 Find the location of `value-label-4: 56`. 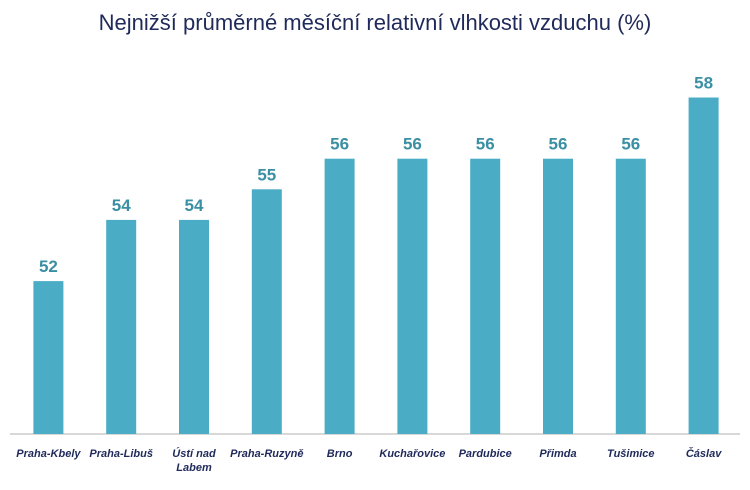

value-label-4: 56 is located at coordinates (339, 144).